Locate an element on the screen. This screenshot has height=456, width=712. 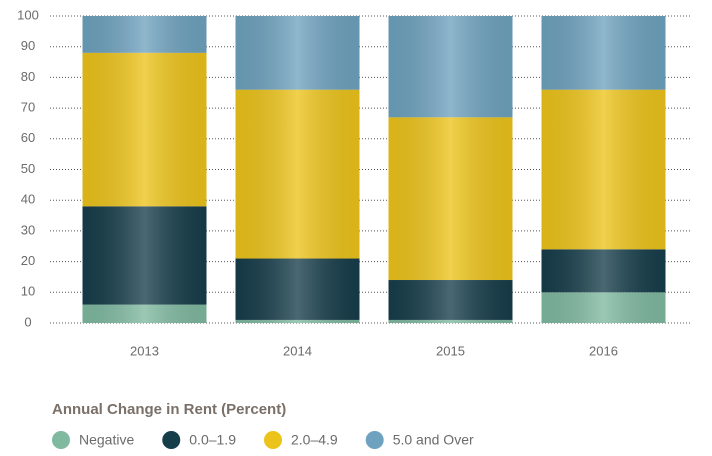
x-tick-label: 2013 is located at coordinates (144, 350).